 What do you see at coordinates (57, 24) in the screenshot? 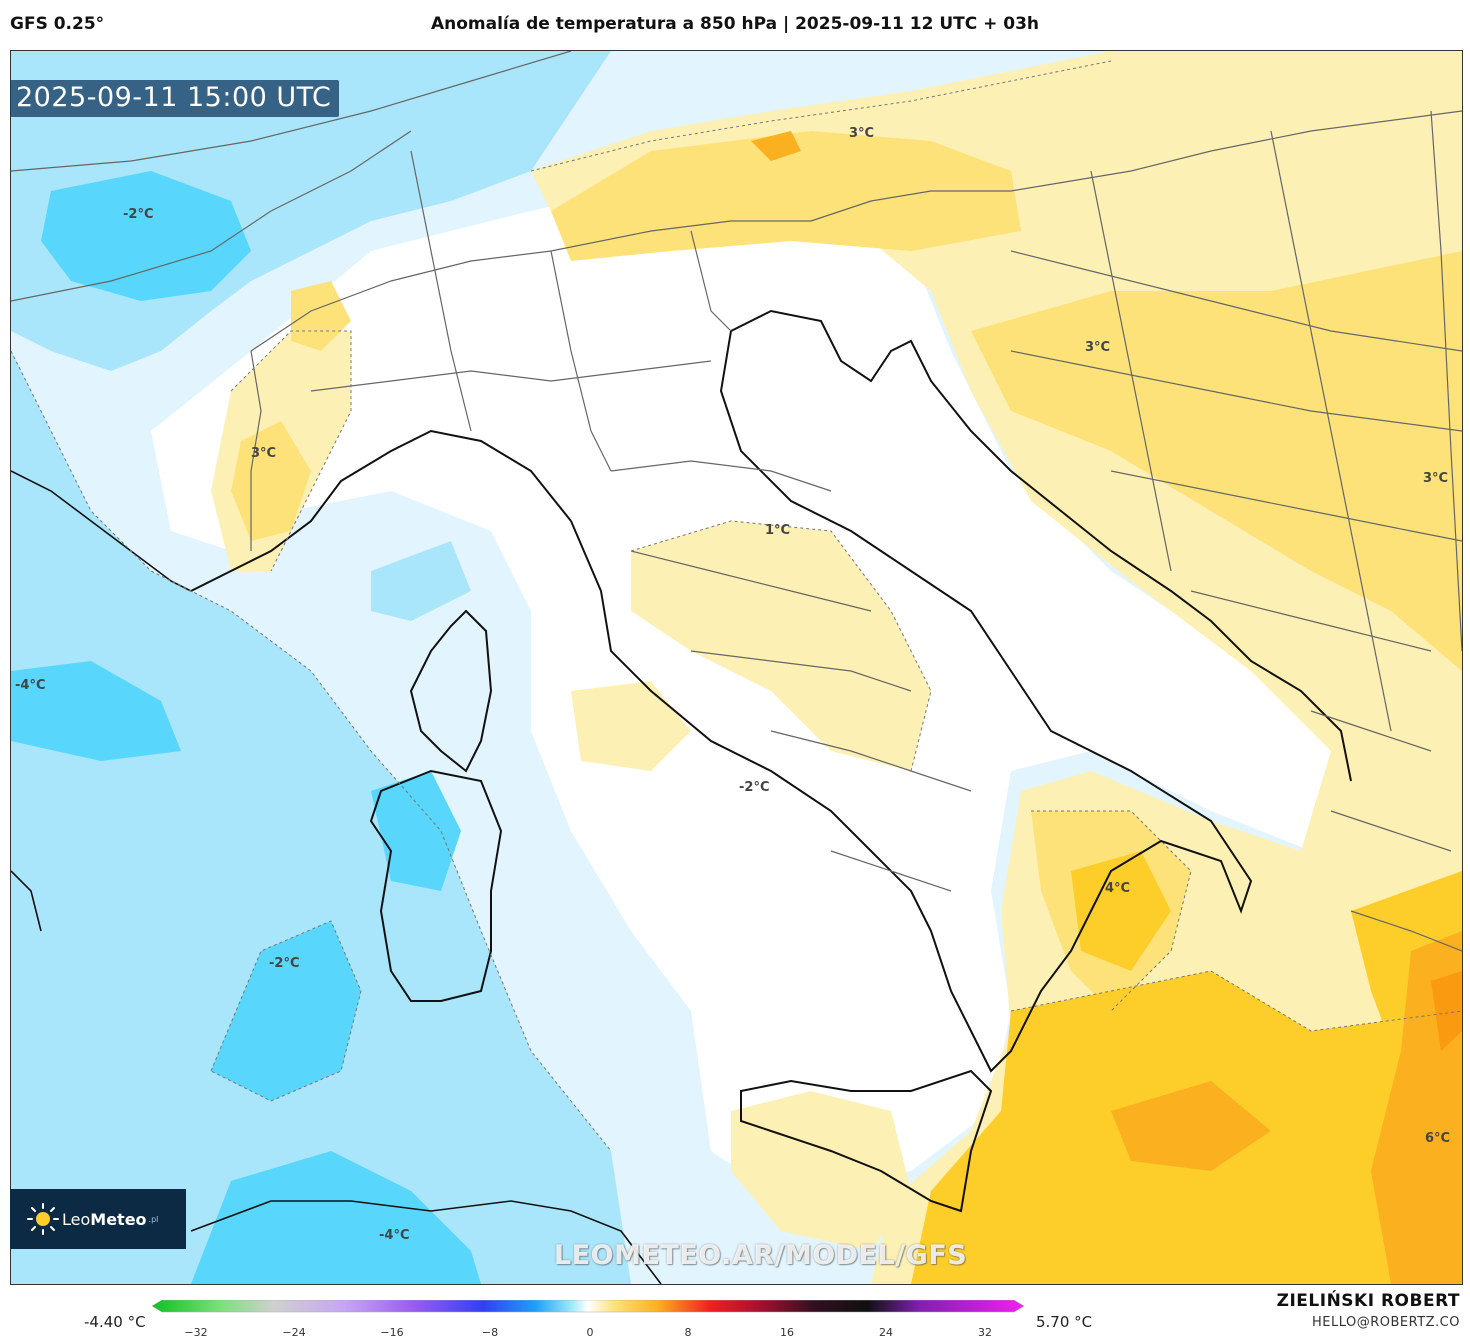
I see `model-name: GFS 0.25°` at bounding box center [57, 24].